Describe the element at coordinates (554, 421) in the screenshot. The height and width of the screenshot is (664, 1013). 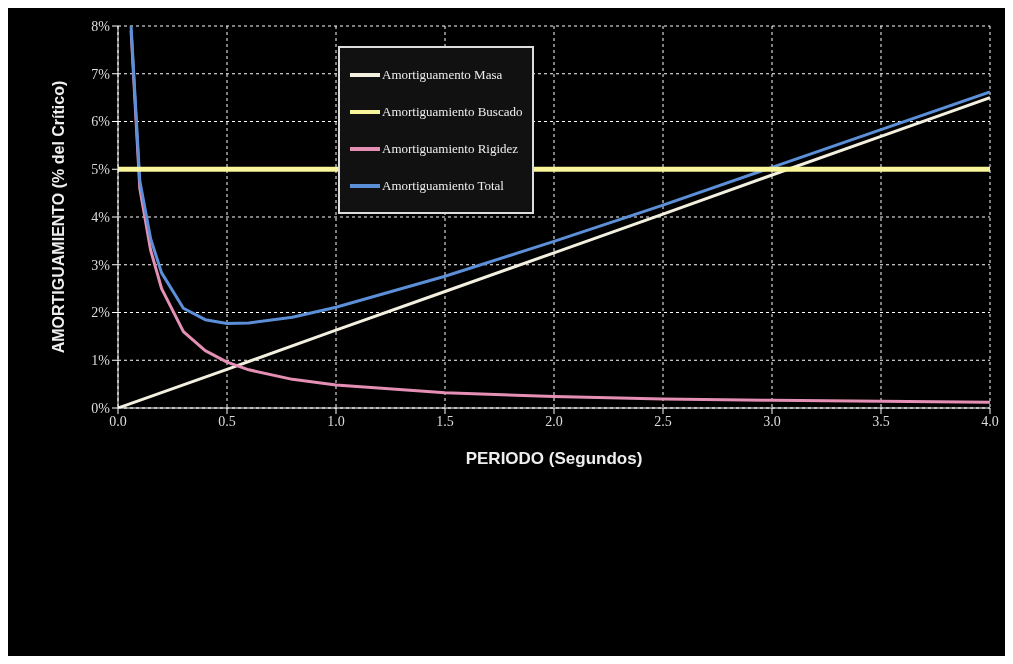
I see `x-tick-label: 2.0` at that location.